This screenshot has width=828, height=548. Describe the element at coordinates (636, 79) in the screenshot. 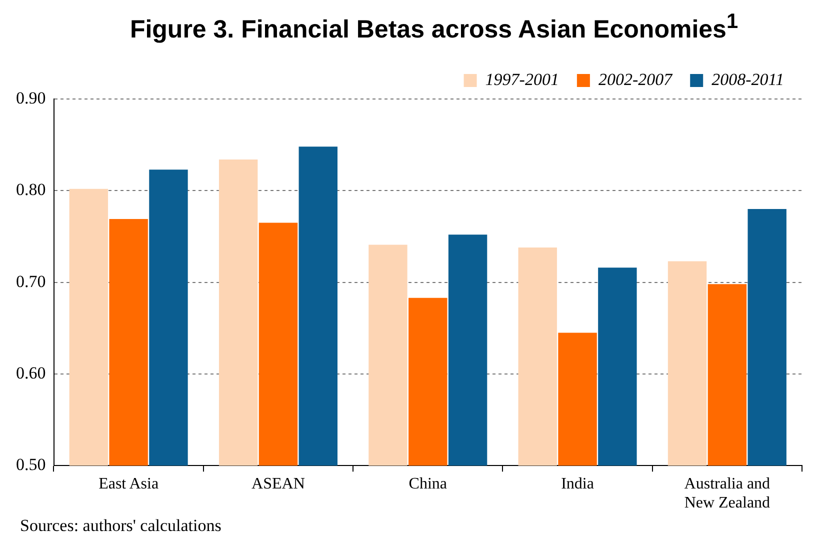

I see `legend-label: 2002-2007` at that location.